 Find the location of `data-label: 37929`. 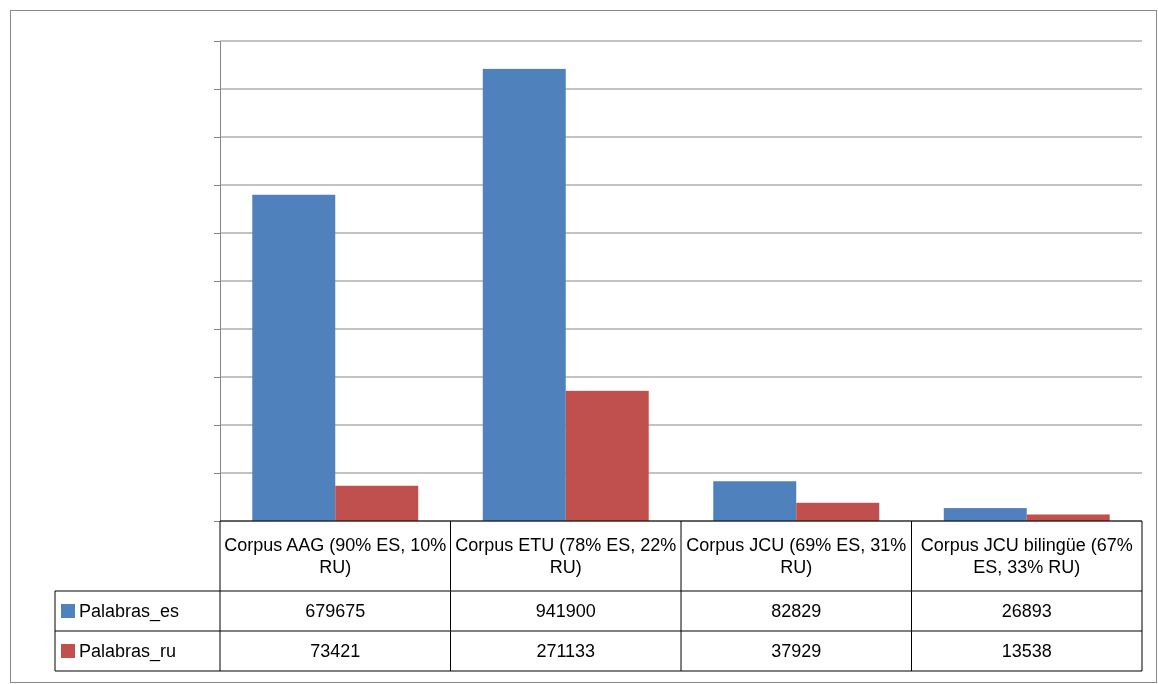

data-label: 37929 is located at coordinates (796, 651).